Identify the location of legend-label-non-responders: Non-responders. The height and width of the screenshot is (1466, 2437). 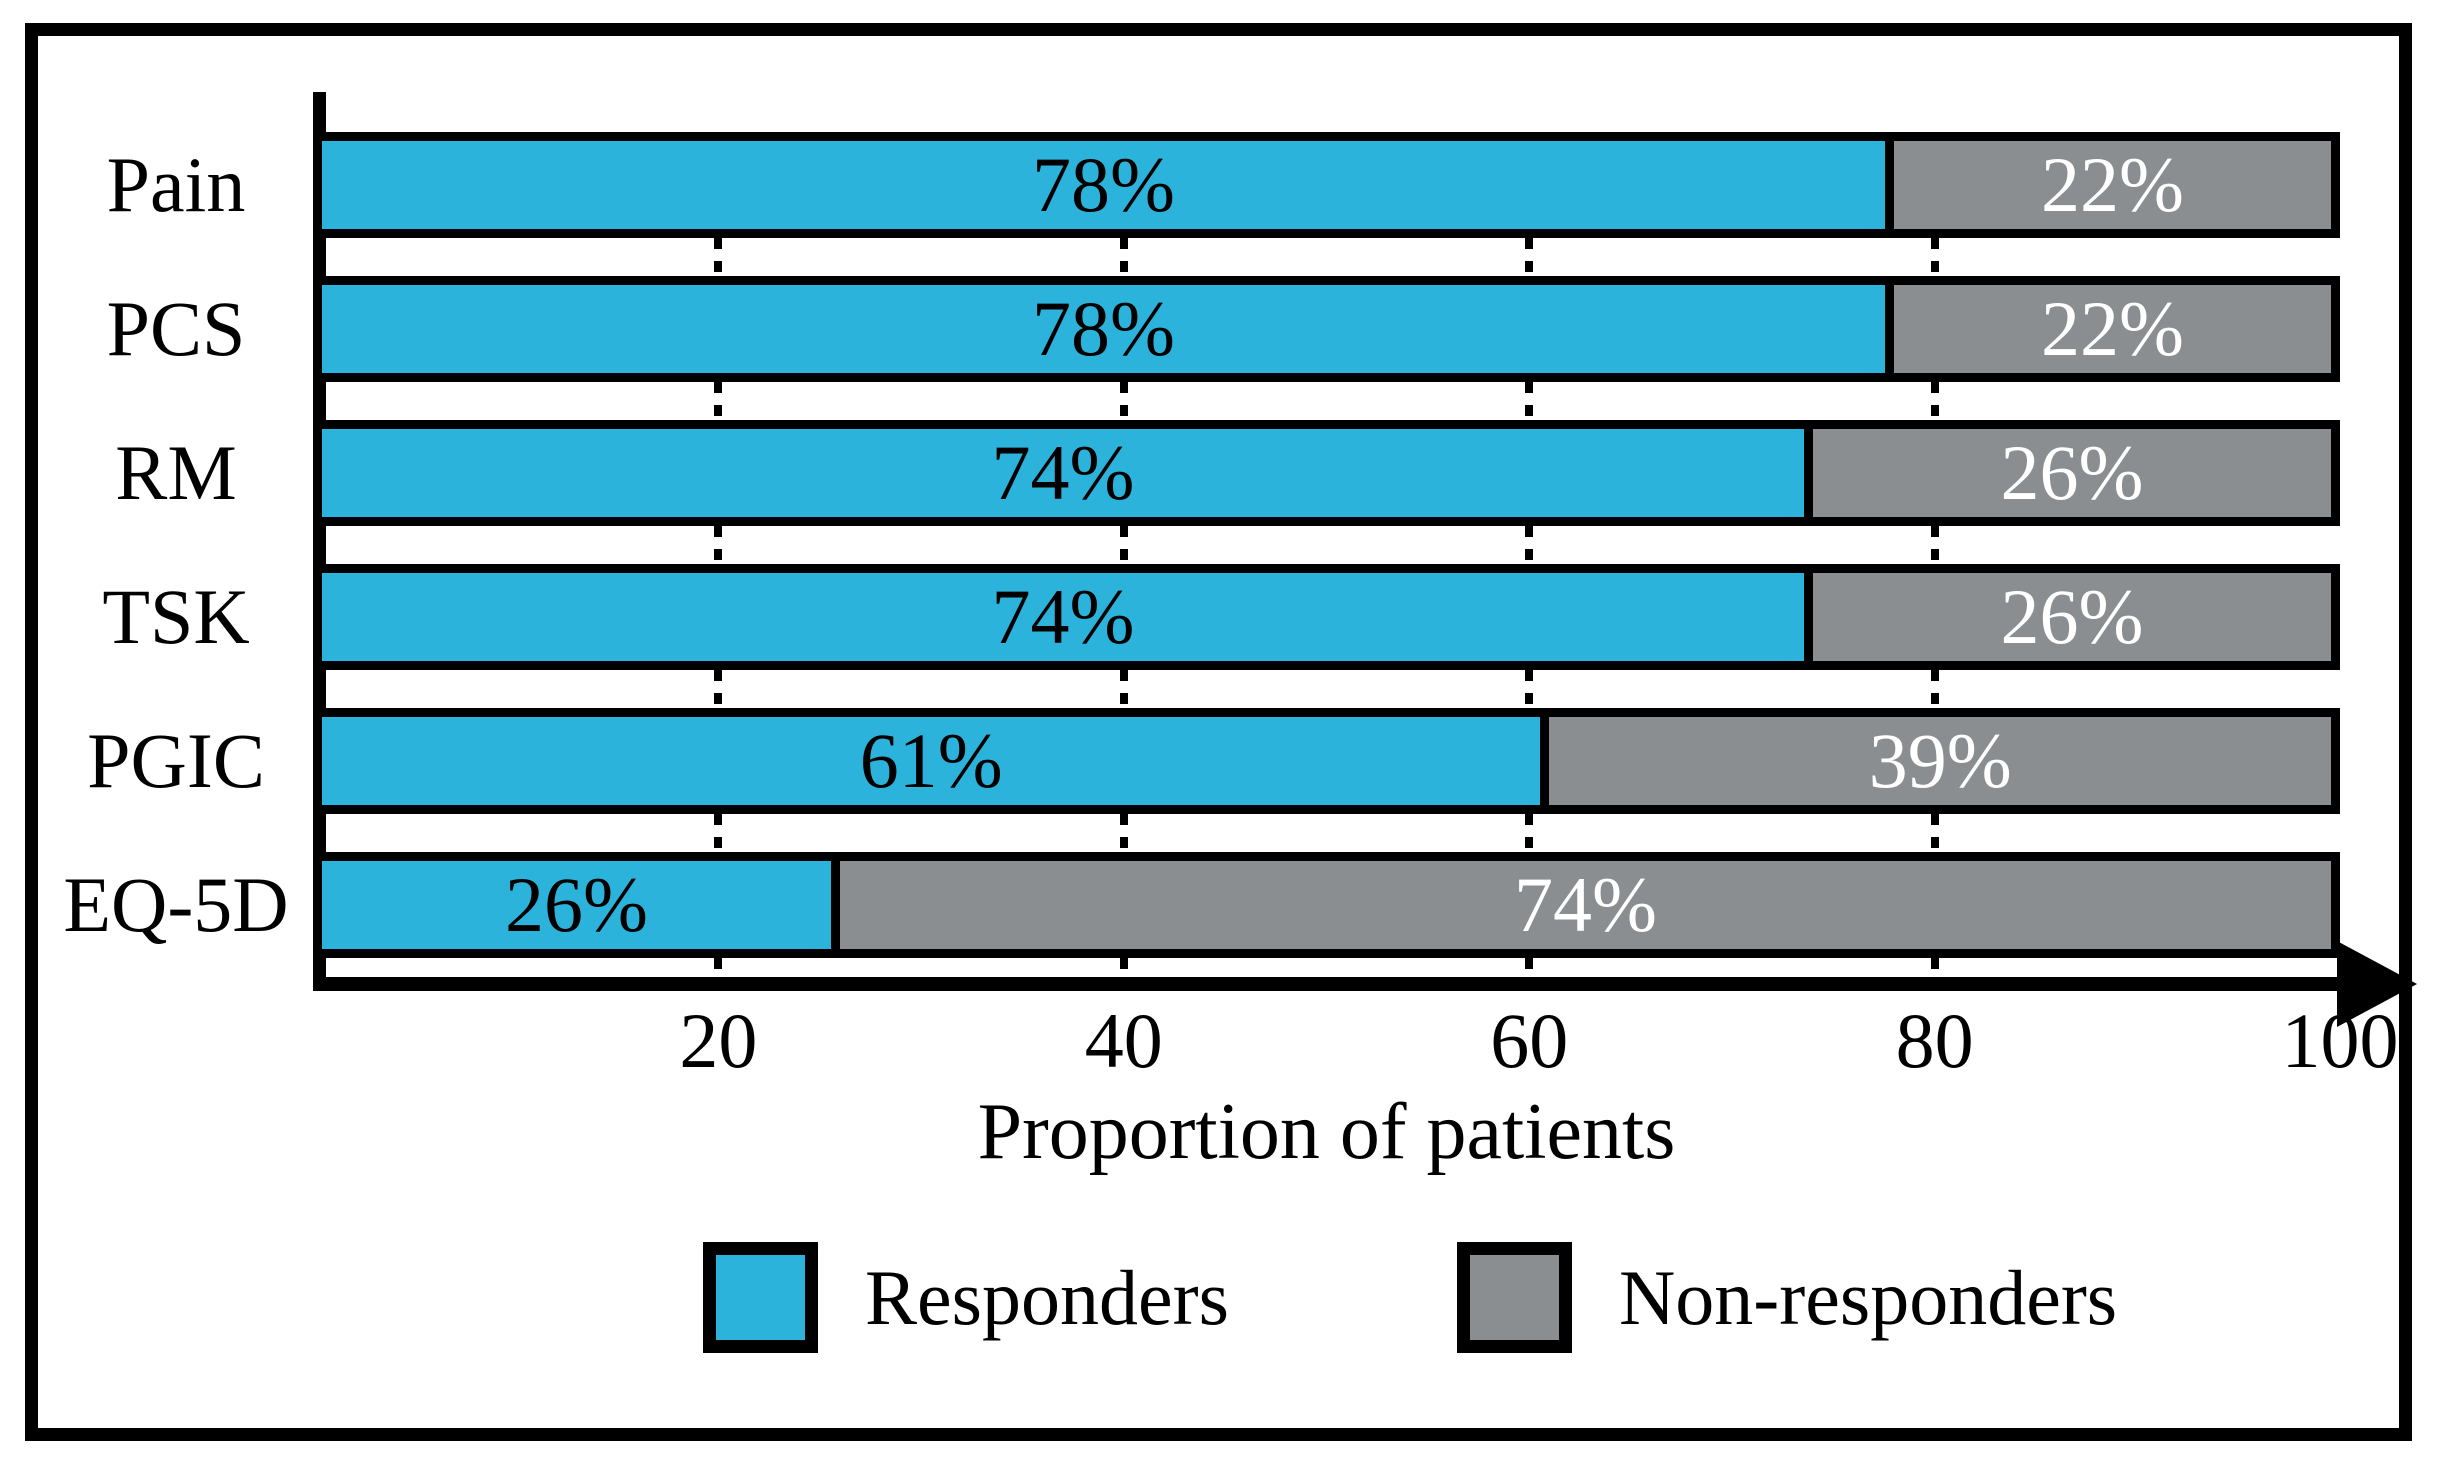
(1868, 1297).